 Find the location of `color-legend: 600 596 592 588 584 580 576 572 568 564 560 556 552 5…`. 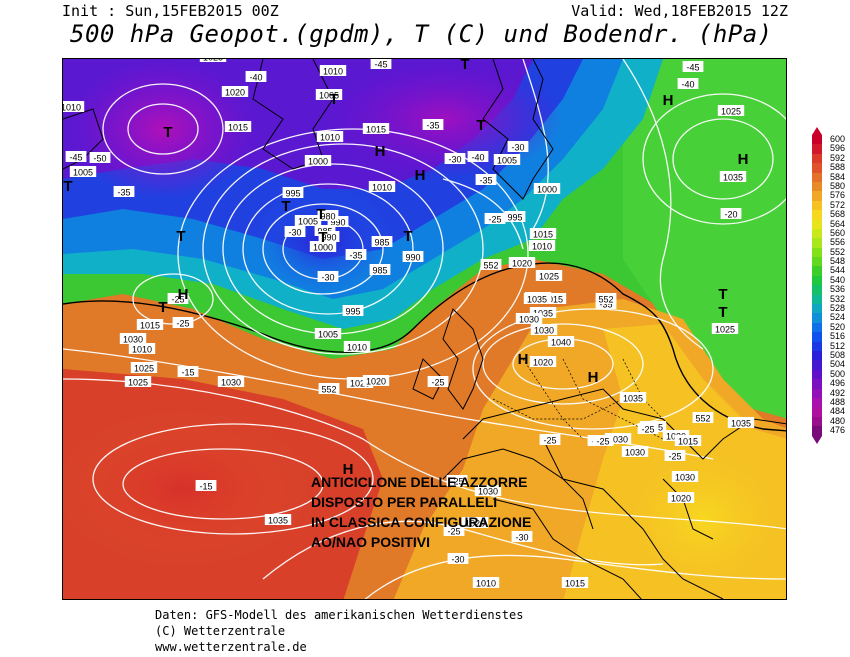

color-legend: 600 596 592 588 584 580 576 572 568 564 560 556 552 5… is located at coordinates (831, 285).